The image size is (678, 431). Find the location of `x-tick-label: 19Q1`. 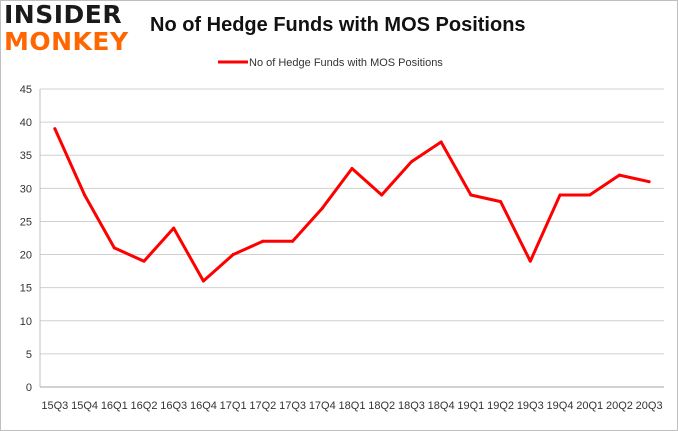

x-tick-label: 19Q1 is located at coordinates (470, 406).